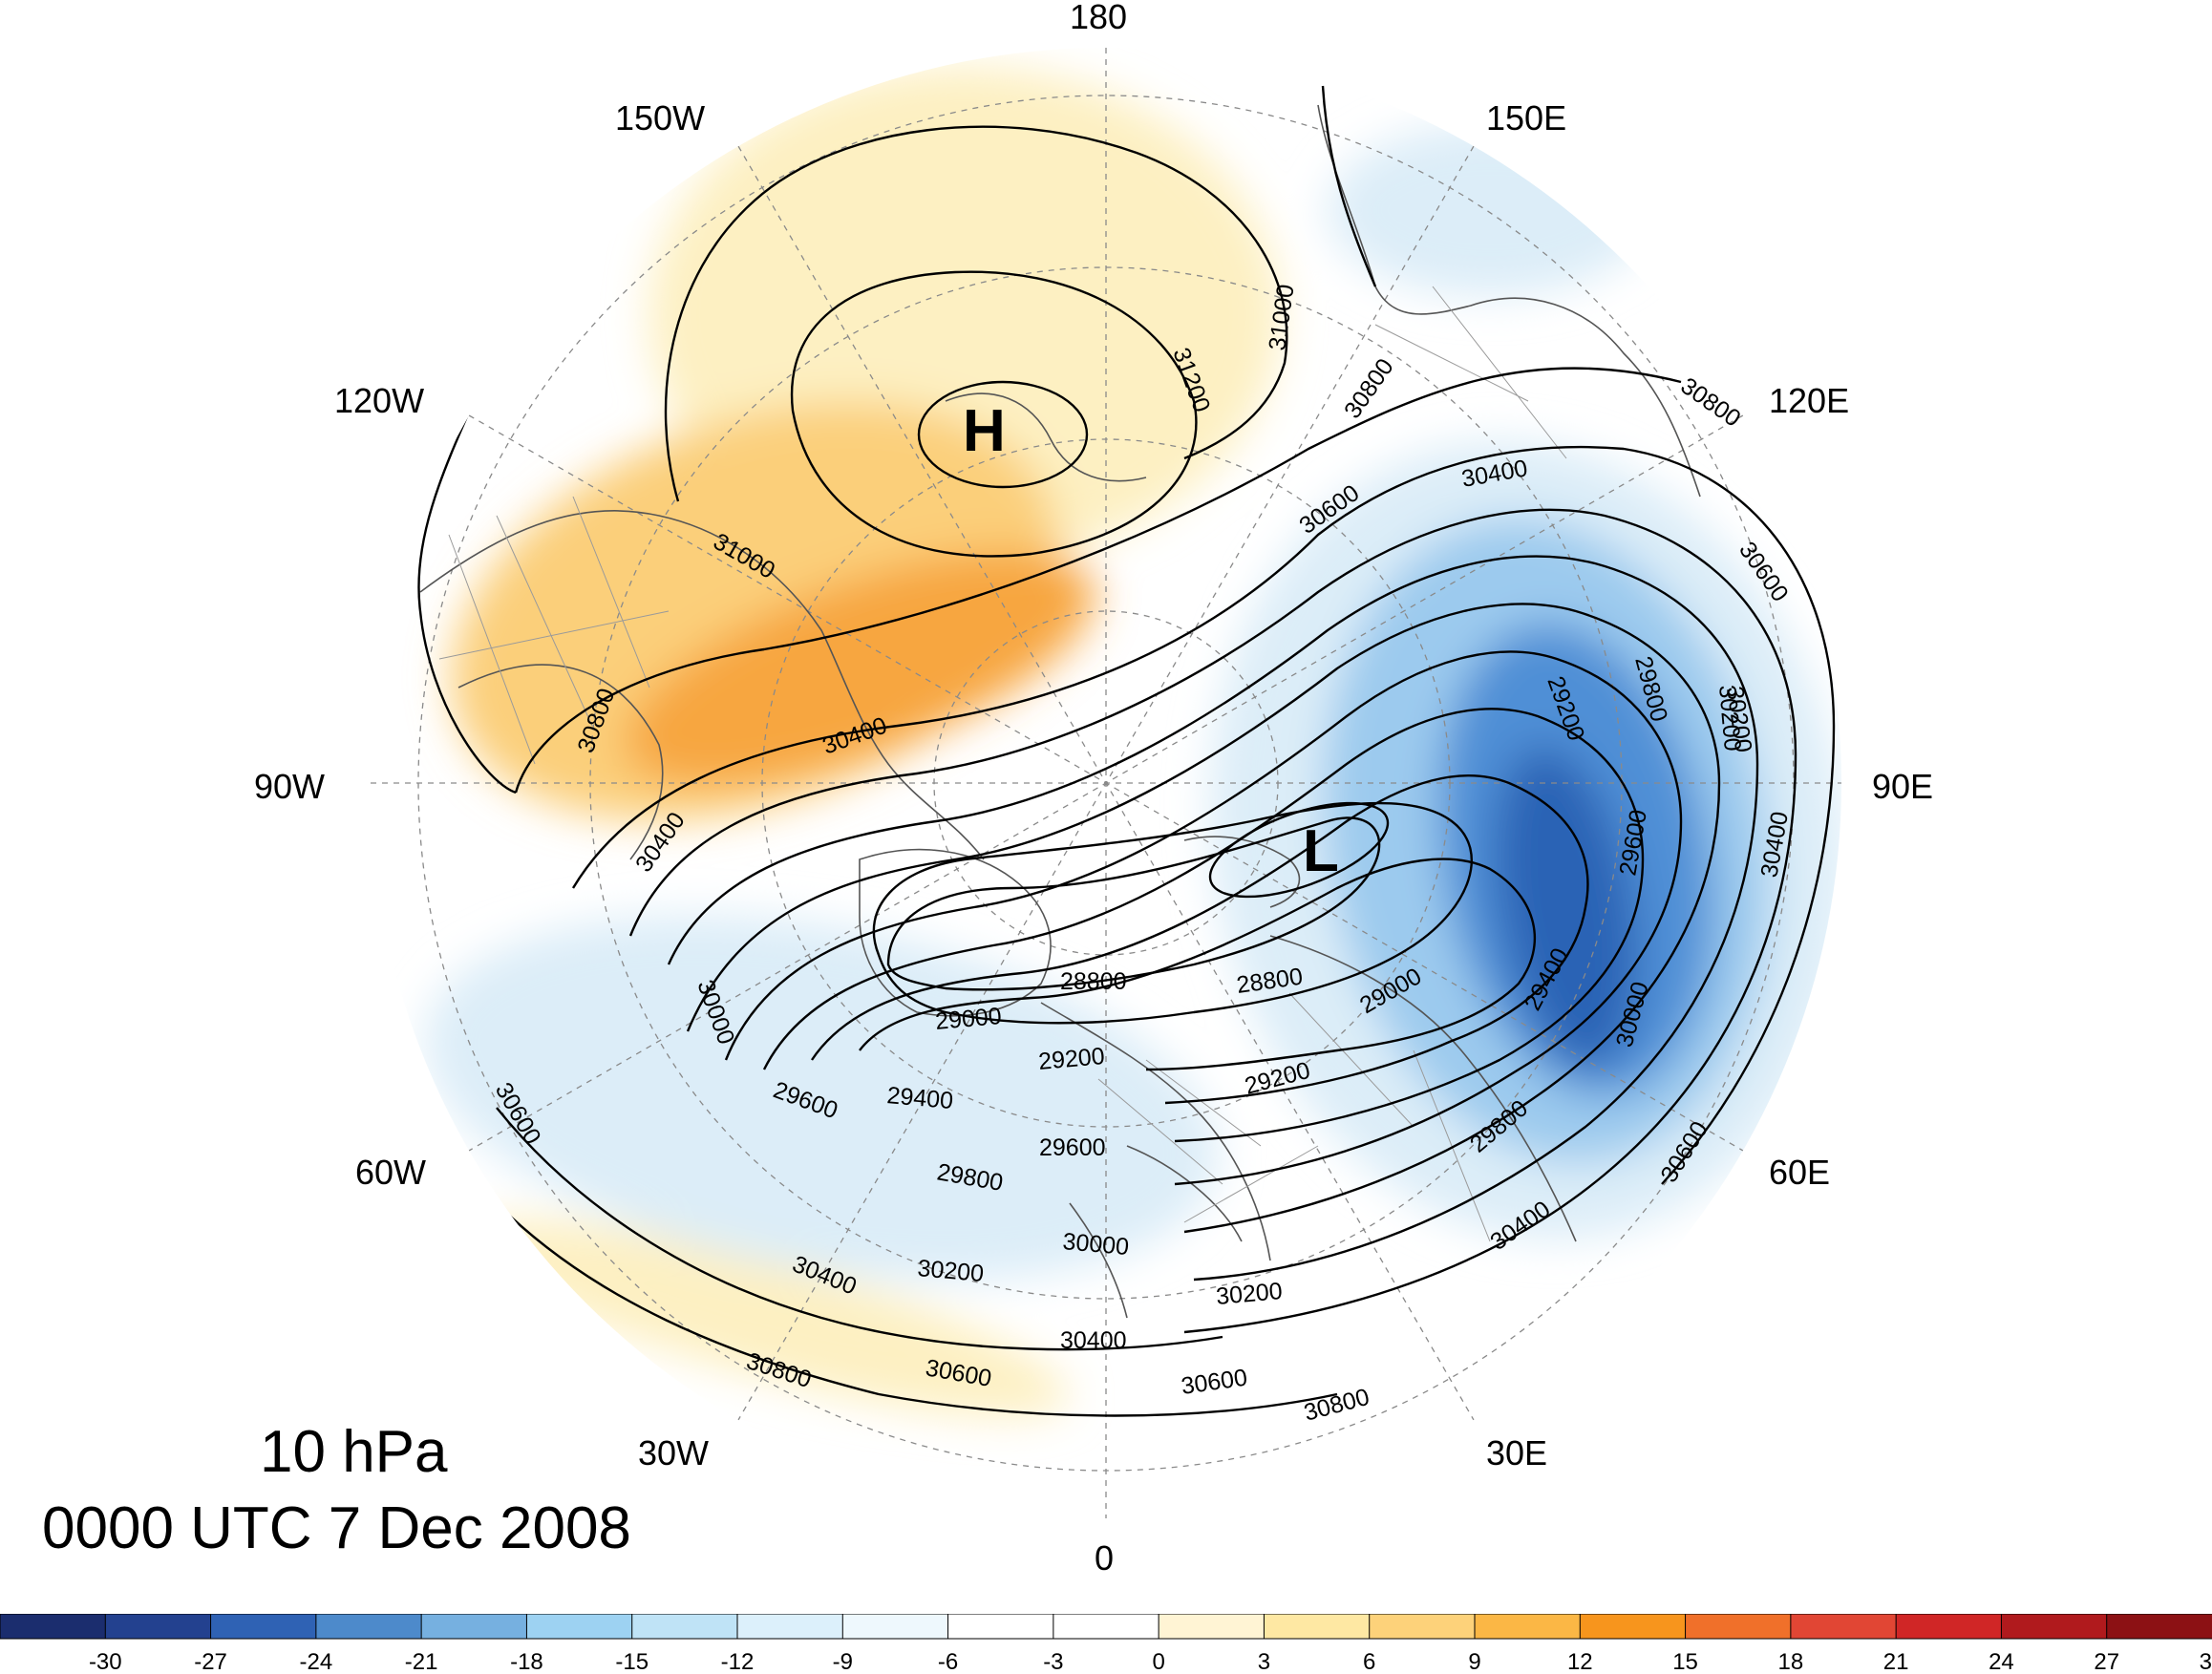 This screenshot has width=2212, height=1674. Describe the element at coordinates (2106, 1661) in the screenshot. I see `colorbar-tick-label: 27` at that location.